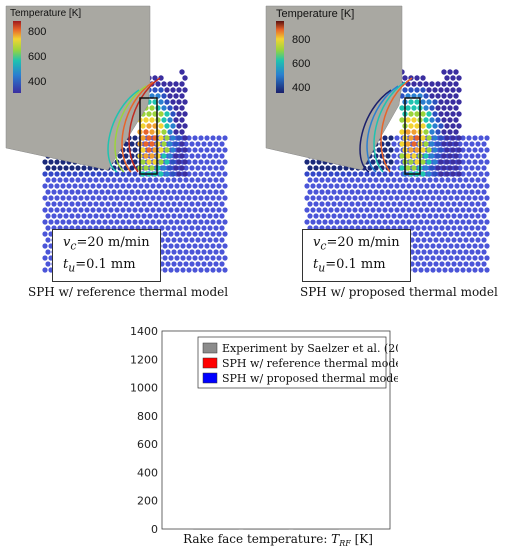 The width and height of the screenshot is (514, 550). I want to click on y-tick-label: 0, so click(154, 529).